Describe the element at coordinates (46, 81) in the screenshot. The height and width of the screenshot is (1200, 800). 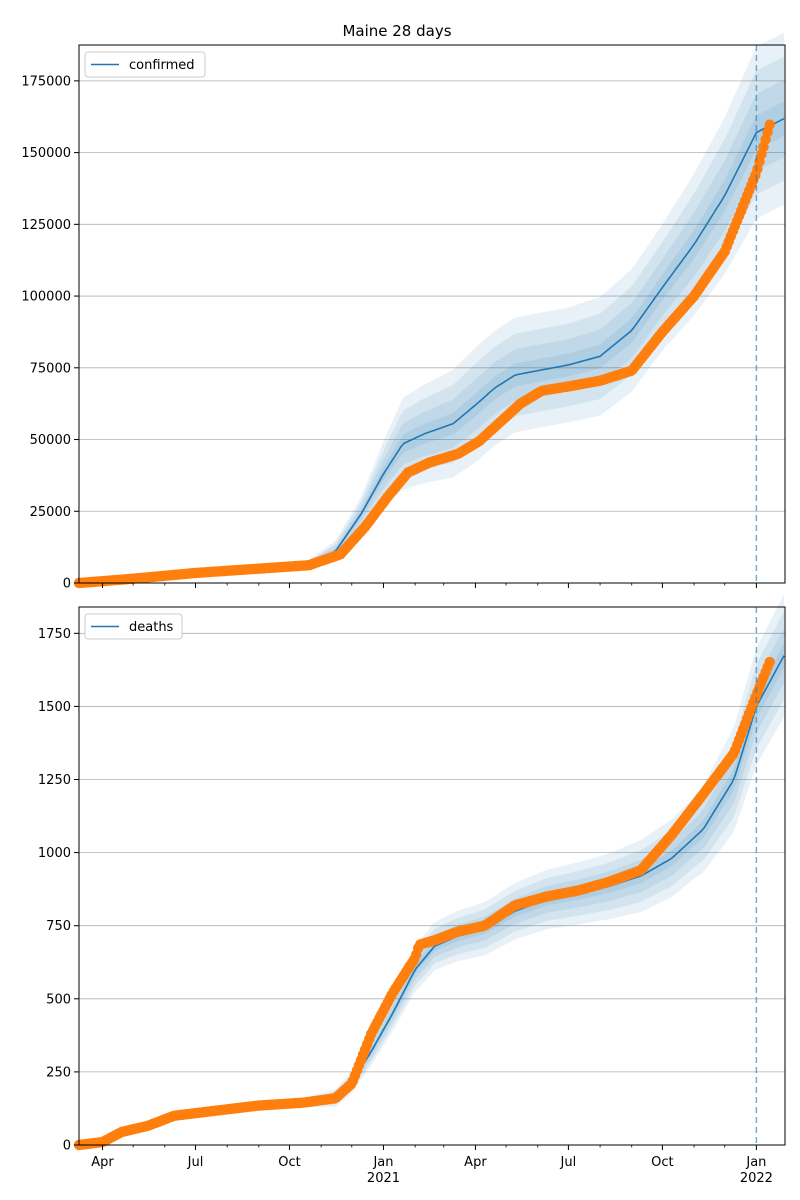
I see `confirmed-y-tick-label: 175000` at that location.